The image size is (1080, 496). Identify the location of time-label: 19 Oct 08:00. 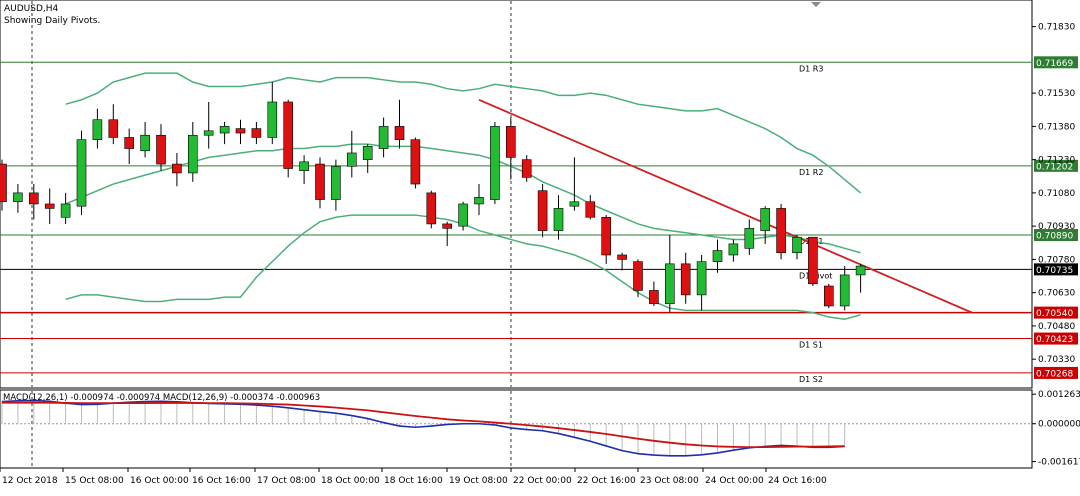
(478, 481).